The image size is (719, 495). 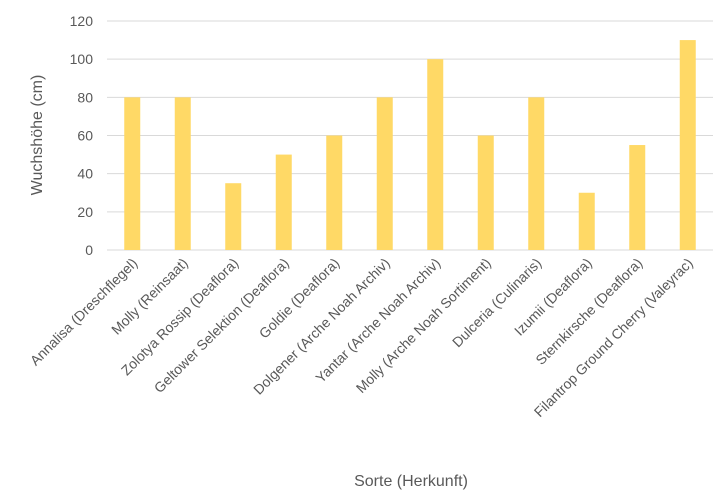 I want to click on y-tick-label: 20, so click(x=85, y=212).